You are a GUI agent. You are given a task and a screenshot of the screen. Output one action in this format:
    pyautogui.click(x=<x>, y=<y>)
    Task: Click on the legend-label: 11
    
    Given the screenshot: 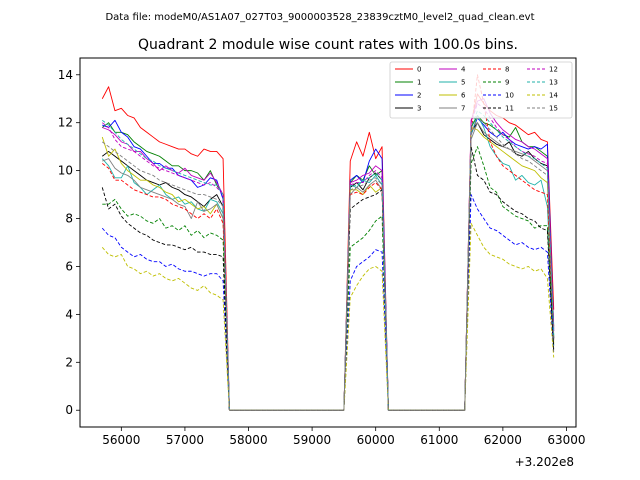 What is the action you would take?
    pyautogui.click(x=509, y=109)
    